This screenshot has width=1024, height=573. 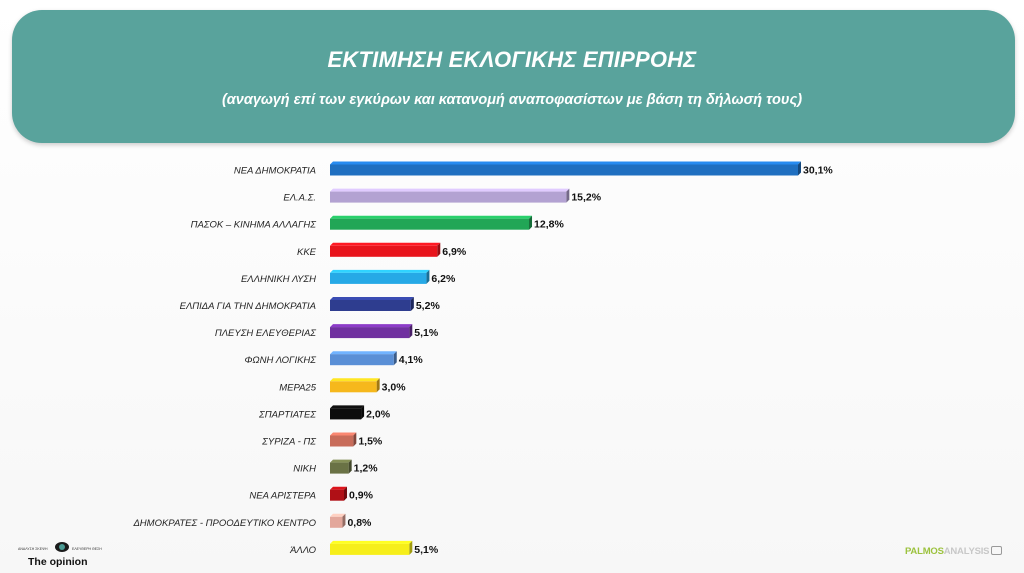 What do you see at coordinates (394, 387) in the screenshot?
I see `value-label: 3,0%` at bounding box center [394, 387].